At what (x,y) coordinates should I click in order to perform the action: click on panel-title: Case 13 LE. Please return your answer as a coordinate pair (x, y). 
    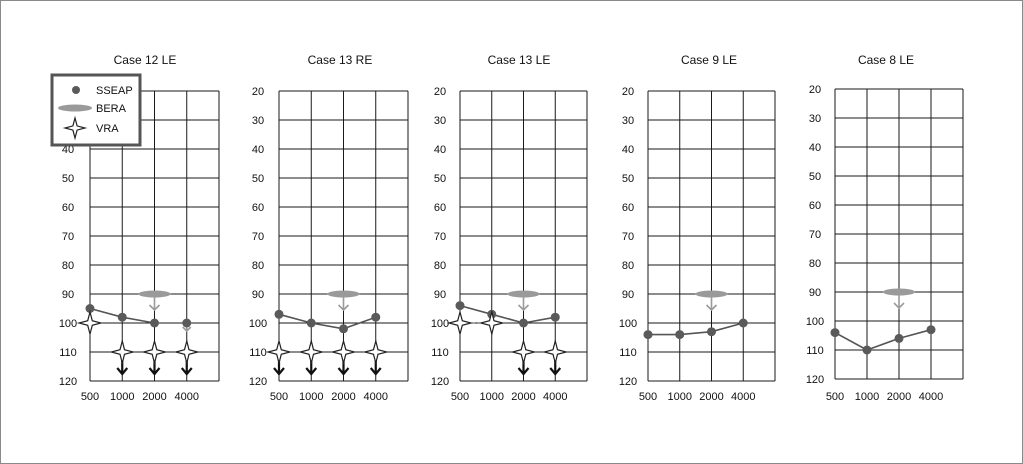
    Looking at the image, I should click on (519, 60).